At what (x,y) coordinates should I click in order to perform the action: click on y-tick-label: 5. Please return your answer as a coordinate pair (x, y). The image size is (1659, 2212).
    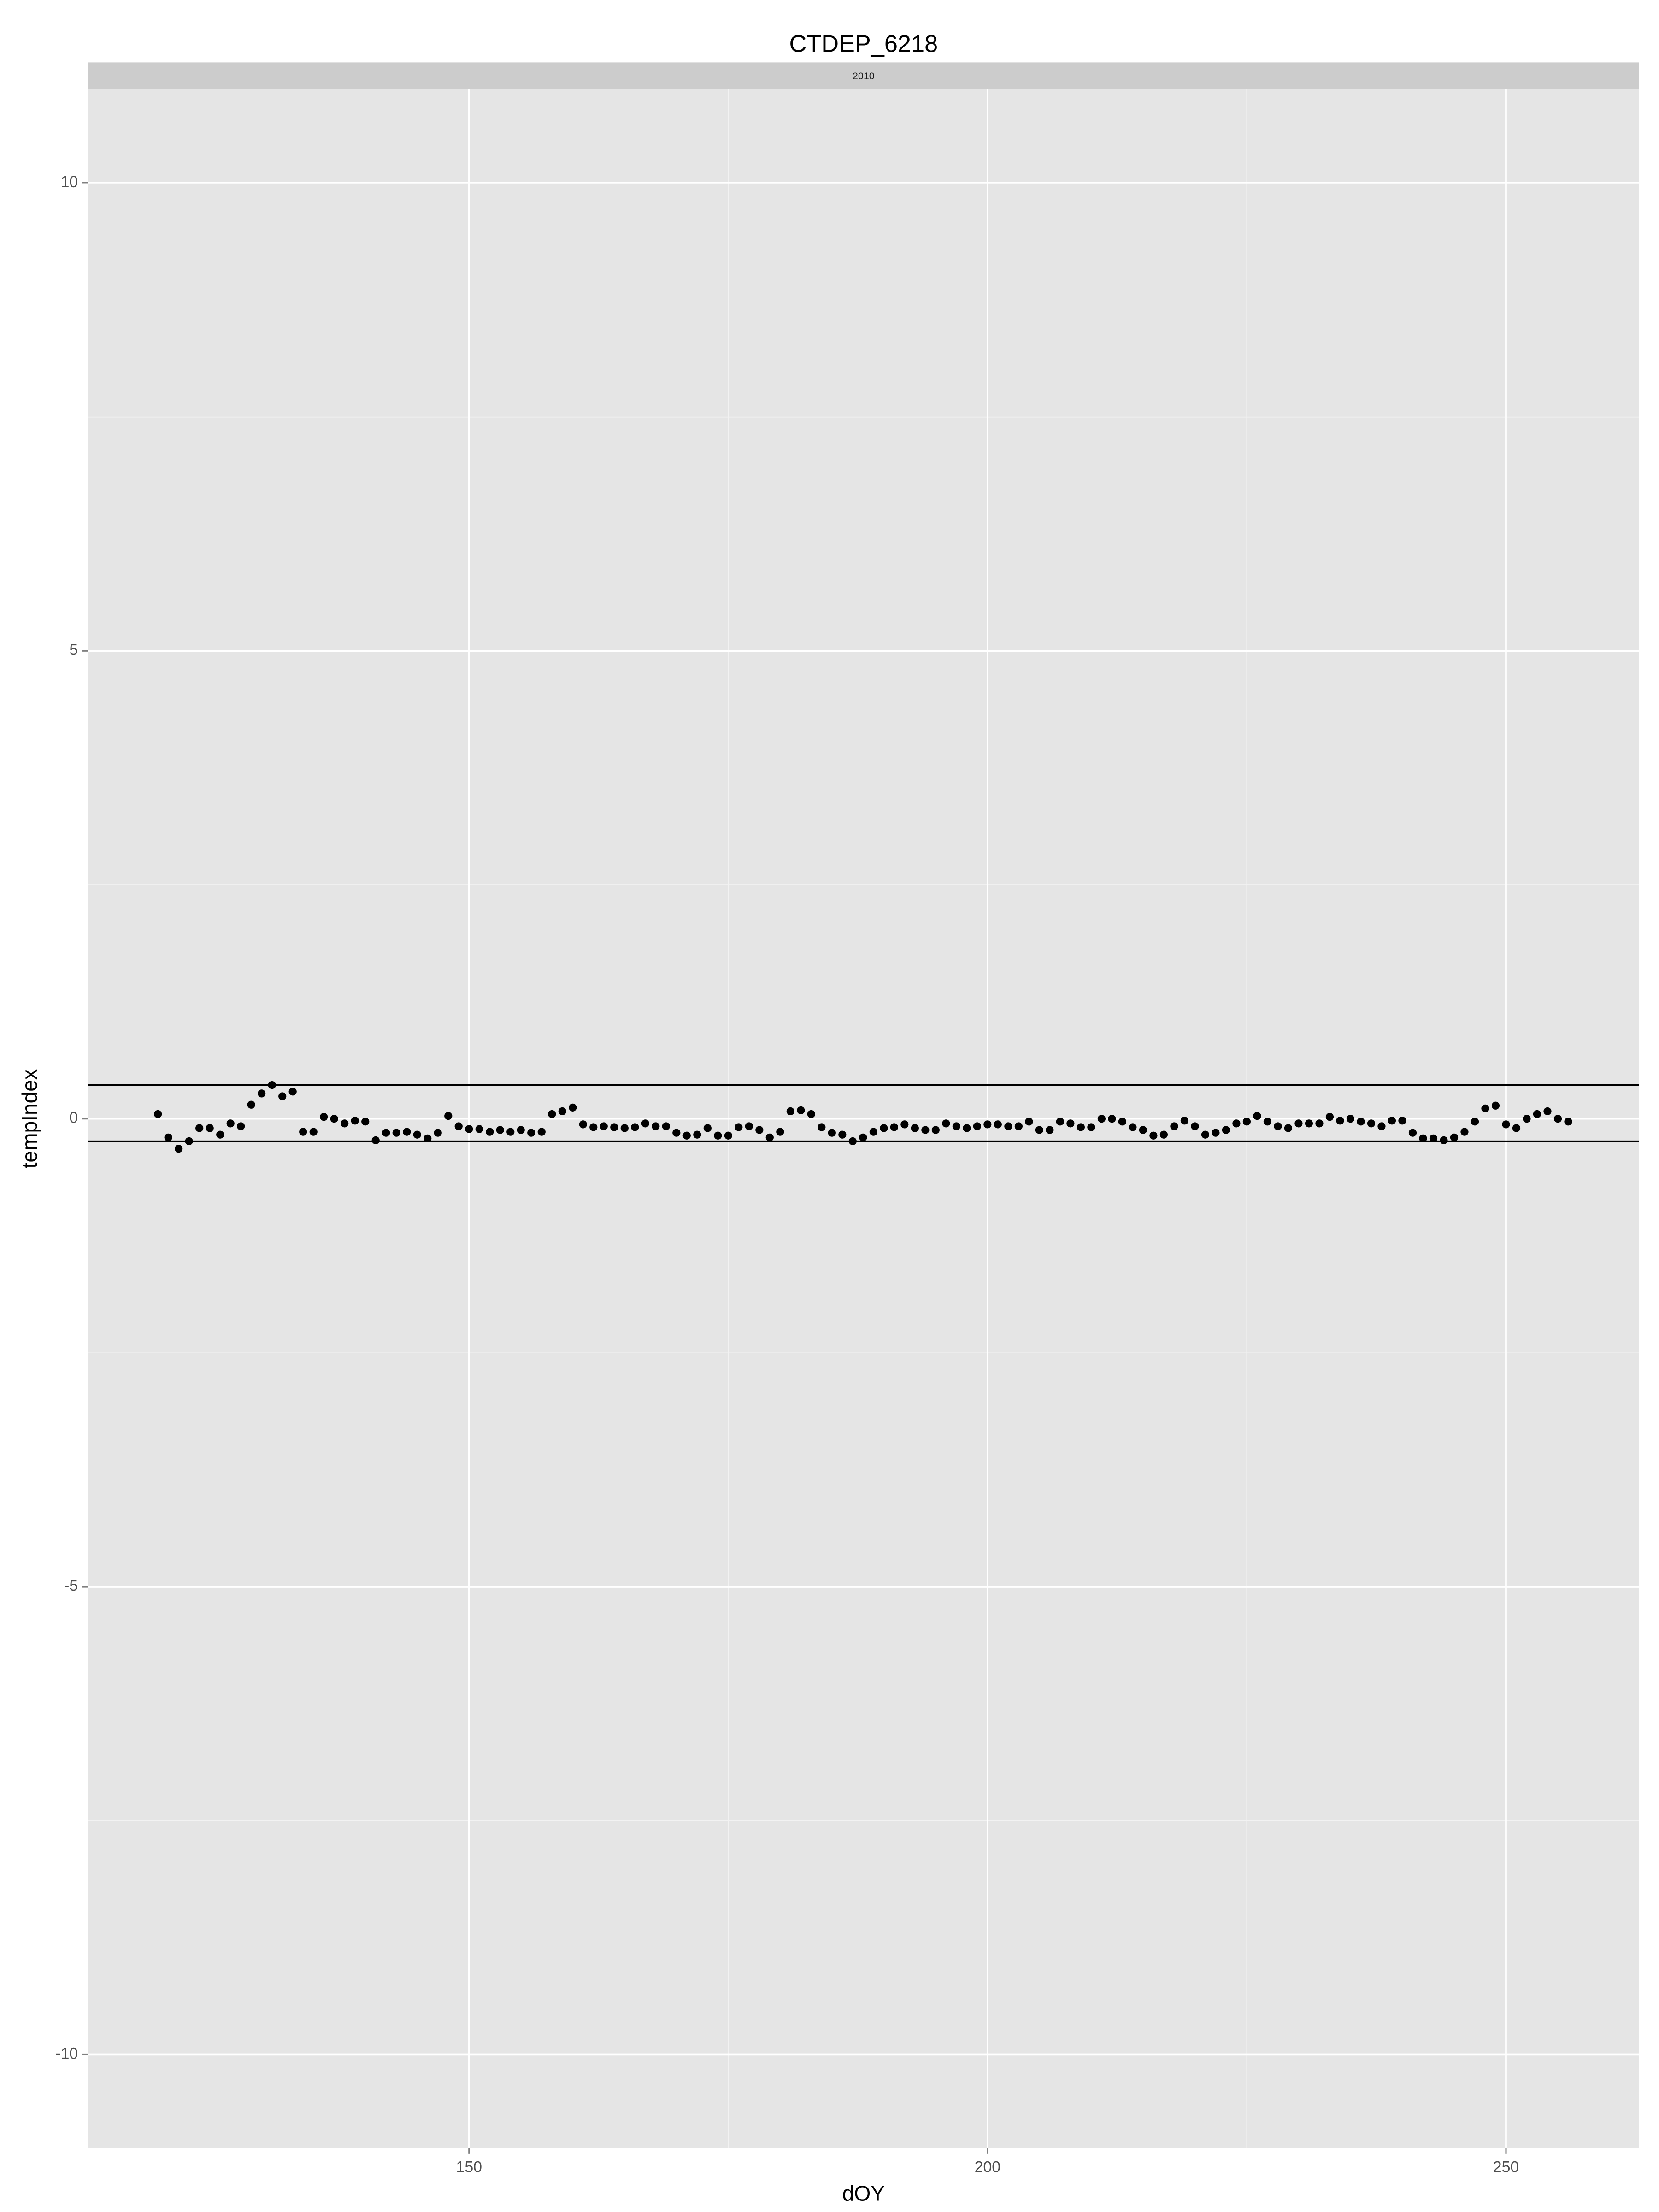
    Looking at the image, I should click on (73, 650).